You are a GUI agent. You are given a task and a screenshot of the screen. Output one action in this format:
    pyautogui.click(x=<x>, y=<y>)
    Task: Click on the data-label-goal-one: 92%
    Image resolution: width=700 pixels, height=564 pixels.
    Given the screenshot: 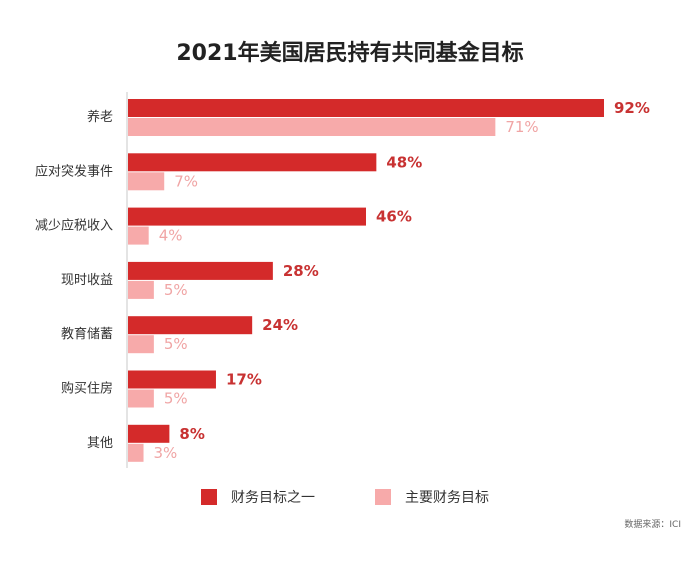 What is the action you would take?
    pyautogui.click(x=632, y=108)
    